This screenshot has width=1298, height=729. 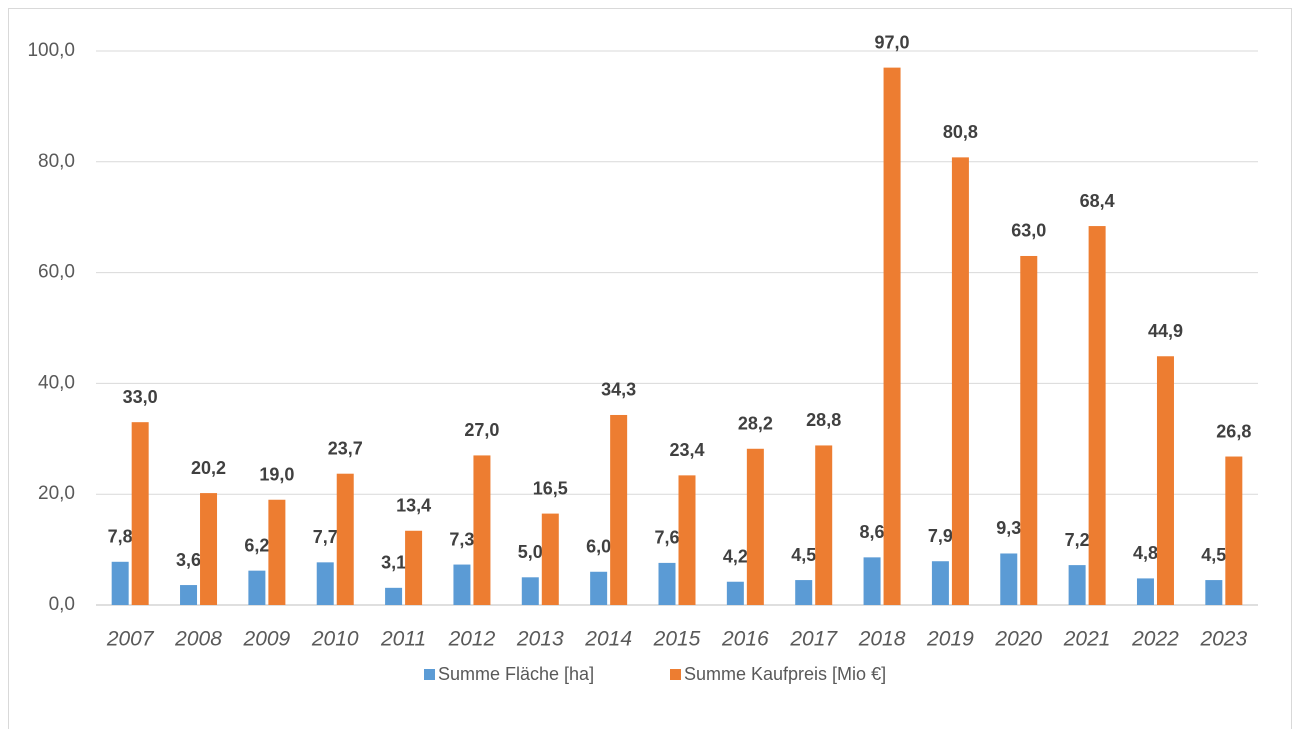 What do you see at coordinates (823, 420) in the screenshot?
I see `value-label: 28,8` at bounding box center [823, 420].